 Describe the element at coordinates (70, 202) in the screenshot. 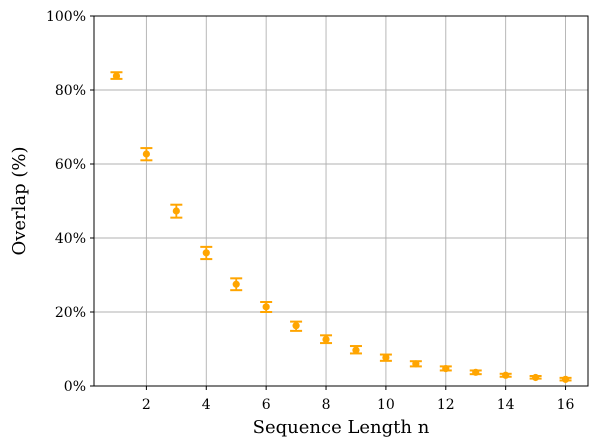

I see `y-axis-ticks: 0% 20% 40% 60% 80% 100%` at that location.